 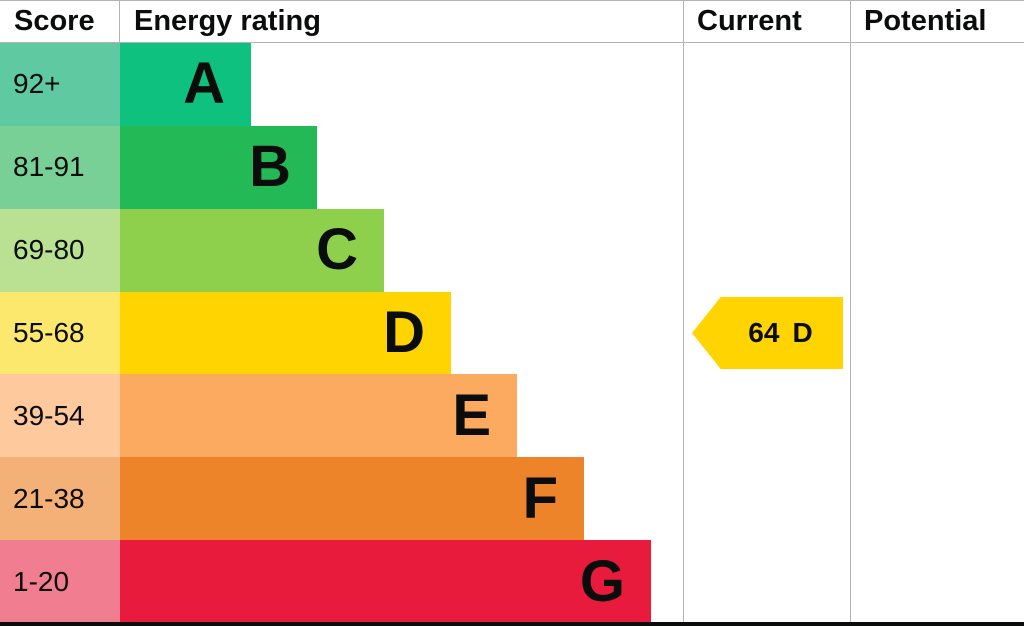 I want to click on current-rating-arrow: 64 D, so click(x=767, y=333).